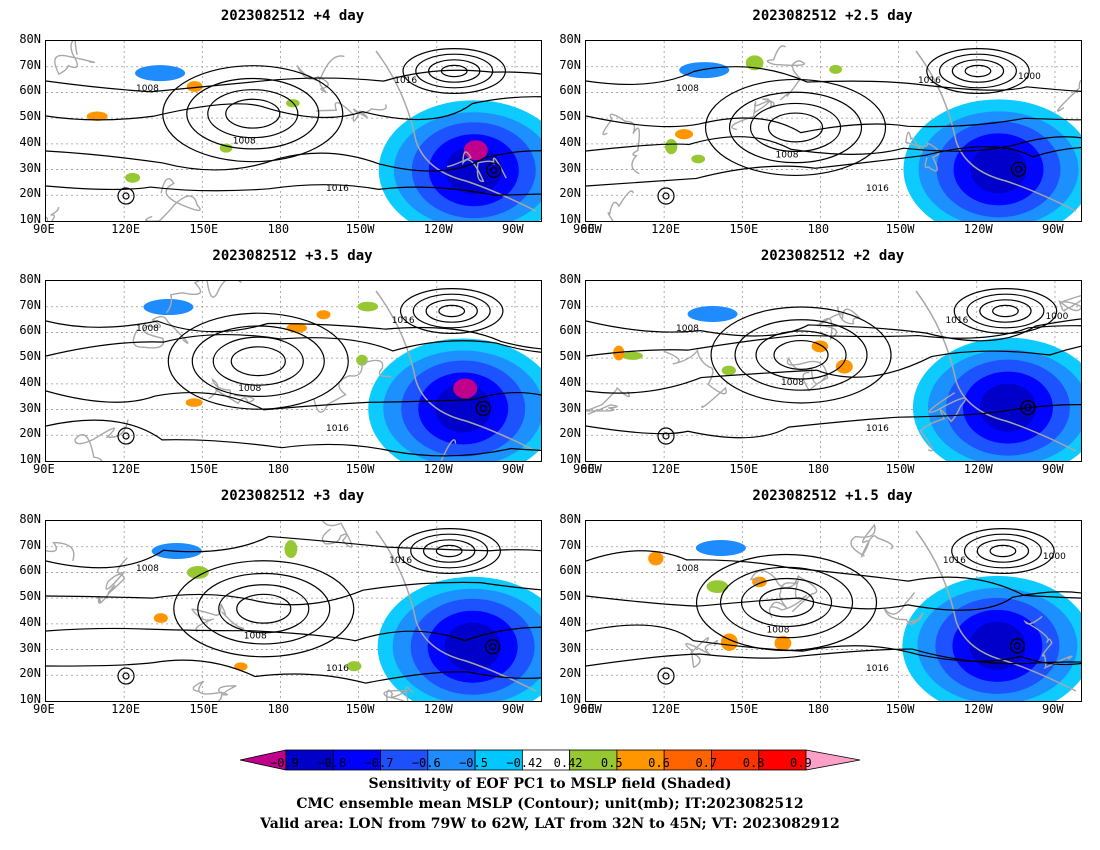  Describe the element at coordinates (584, 709) in the screenshot. I see `lon-tick-label: 90E` at that location.